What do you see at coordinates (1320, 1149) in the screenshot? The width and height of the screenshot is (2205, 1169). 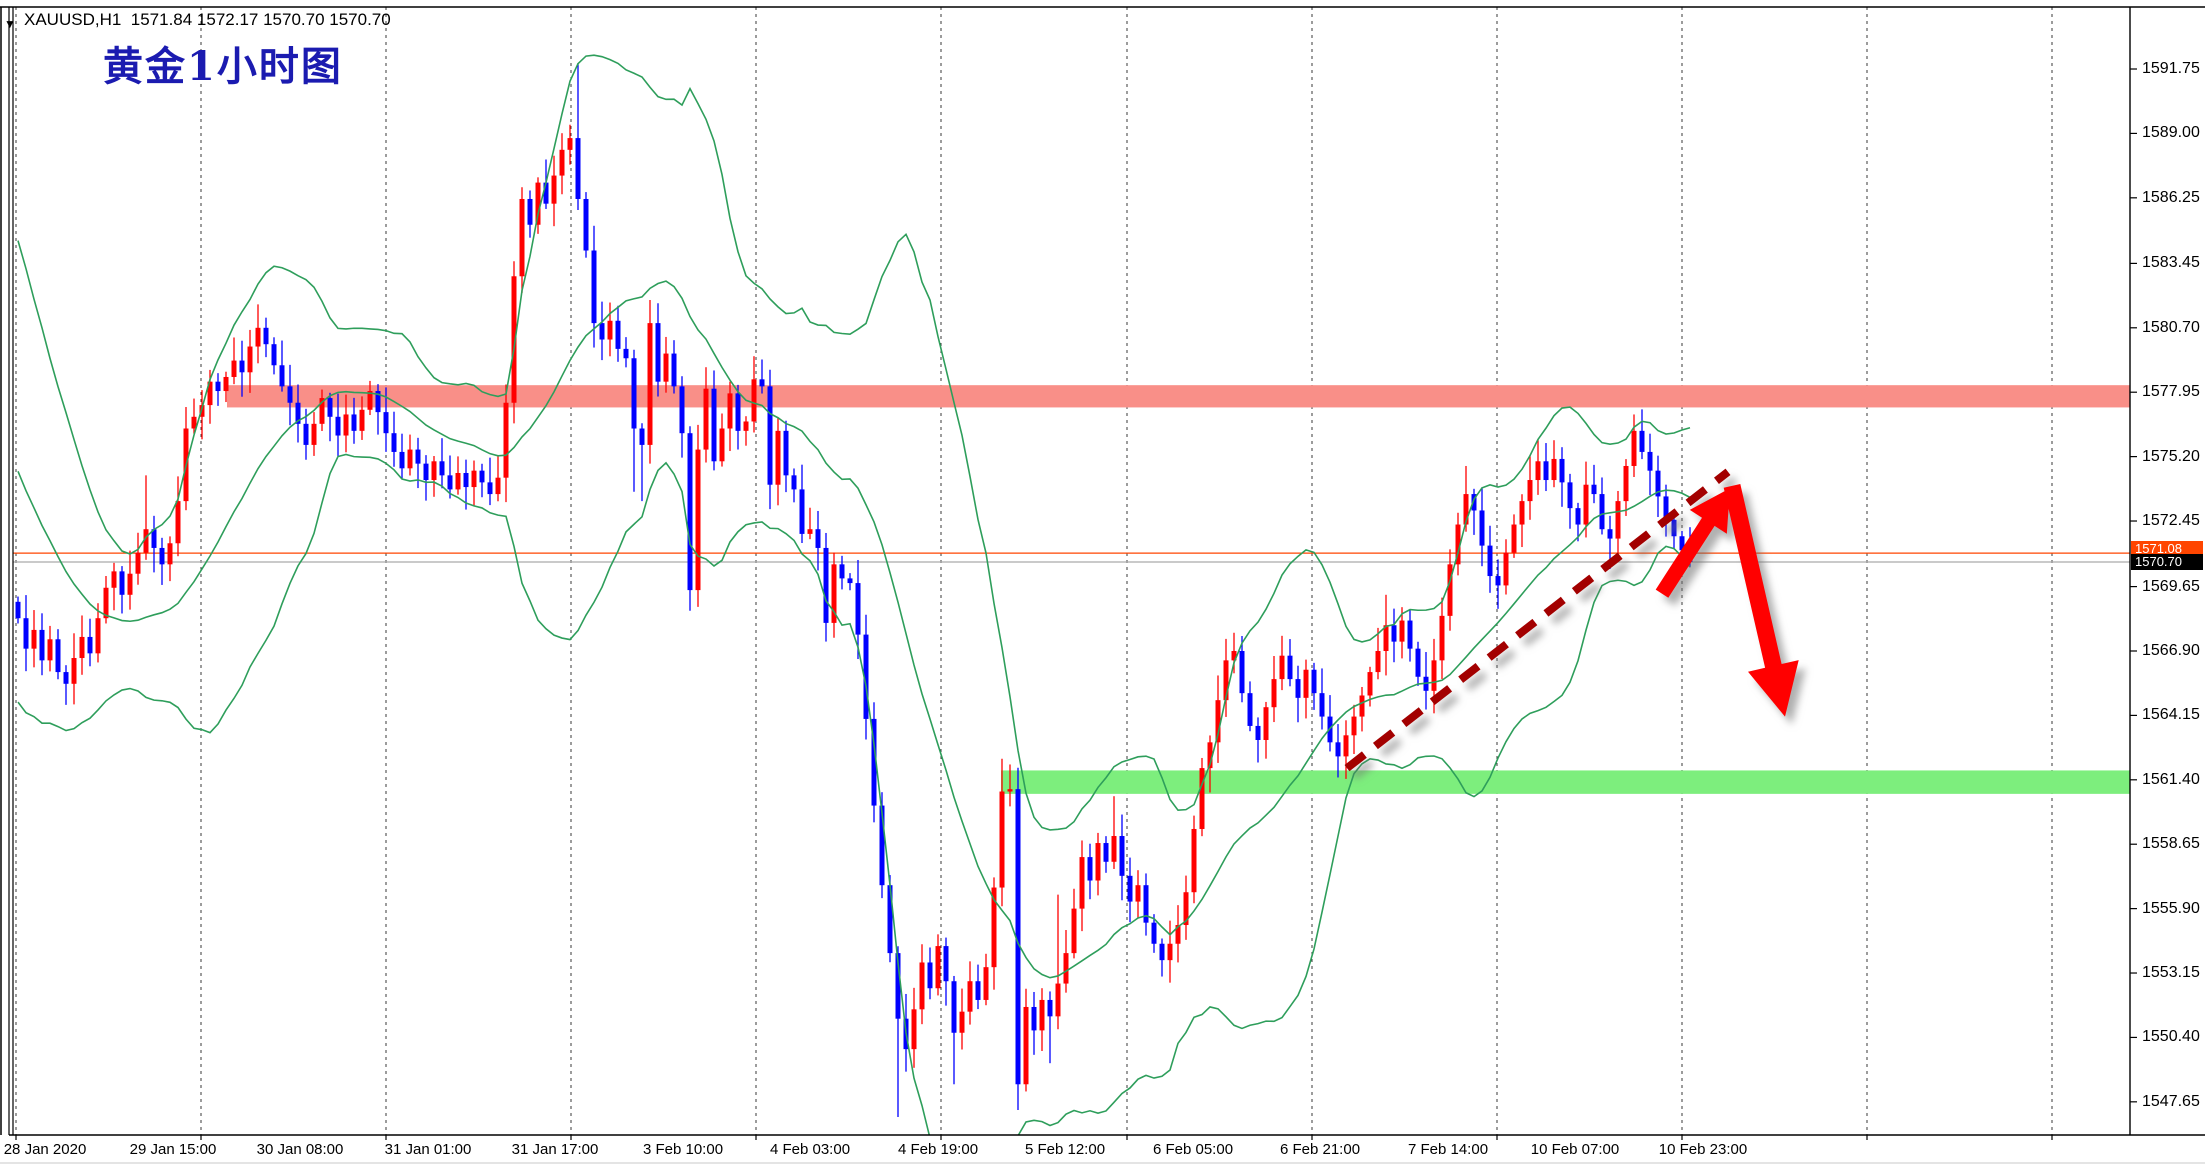 I see `x-axis-label: 6 Feb 21:00` at bounding box center [1320, 1149].